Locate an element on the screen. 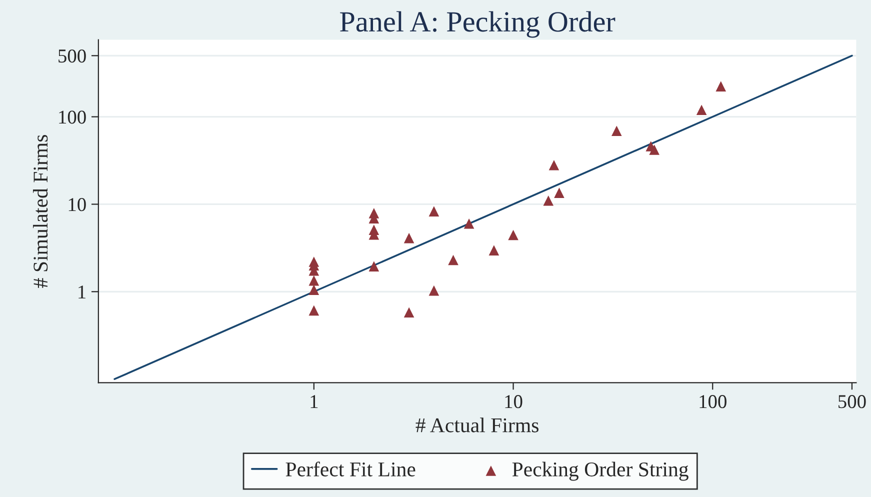 The image size is (871, 497). x-axis-title: # Actual Firms is located at coordinates (477, 425).